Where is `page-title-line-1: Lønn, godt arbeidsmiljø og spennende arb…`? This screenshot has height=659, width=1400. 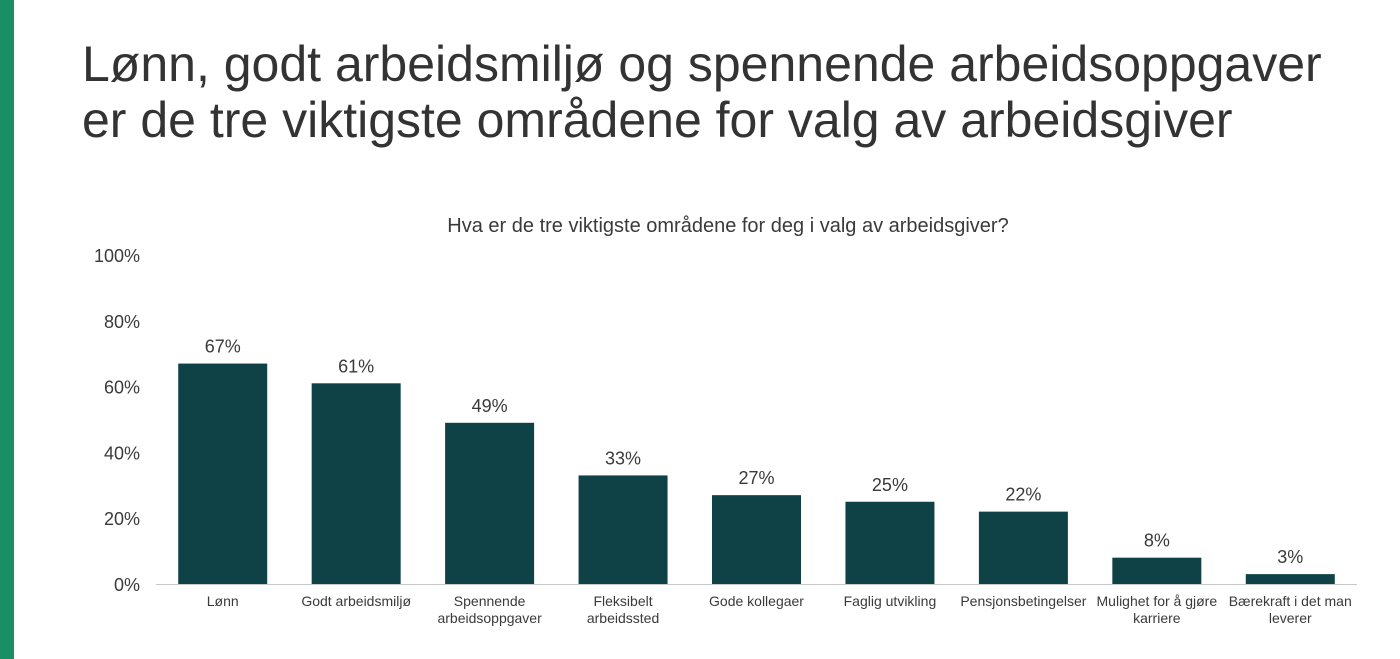
page-title-line-1: Lønn, godt arbeidsmiljø og spennende arb… is located at coordinates (702, 64).